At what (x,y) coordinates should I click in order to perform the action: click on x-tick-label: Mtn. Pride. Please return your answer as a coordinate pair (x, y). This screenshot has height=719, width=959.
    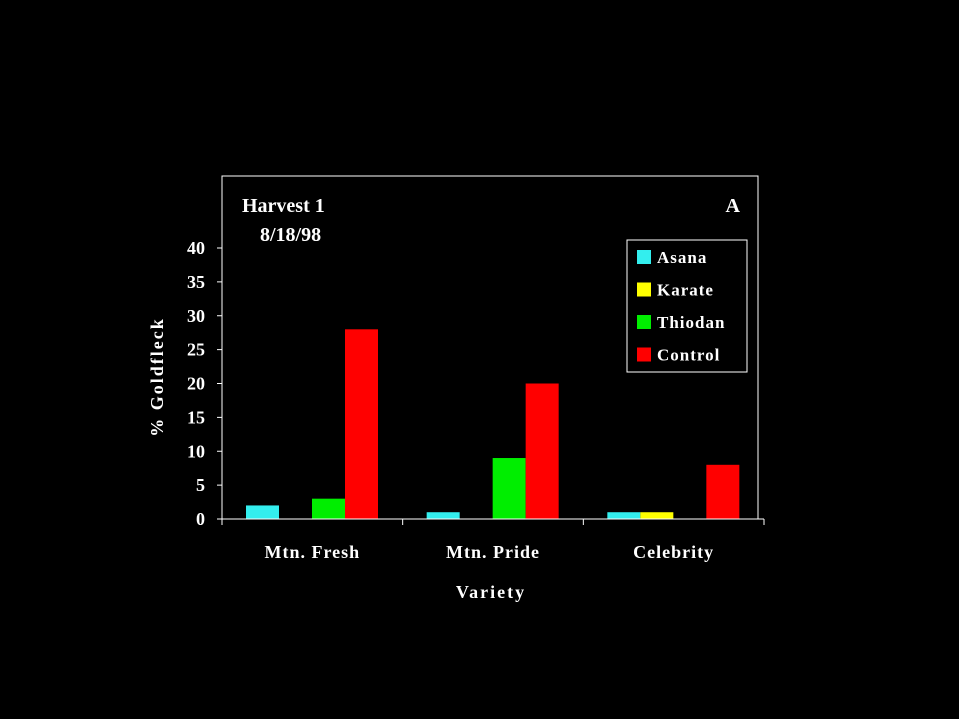
    Looking at the image, I should click on (493, 552).